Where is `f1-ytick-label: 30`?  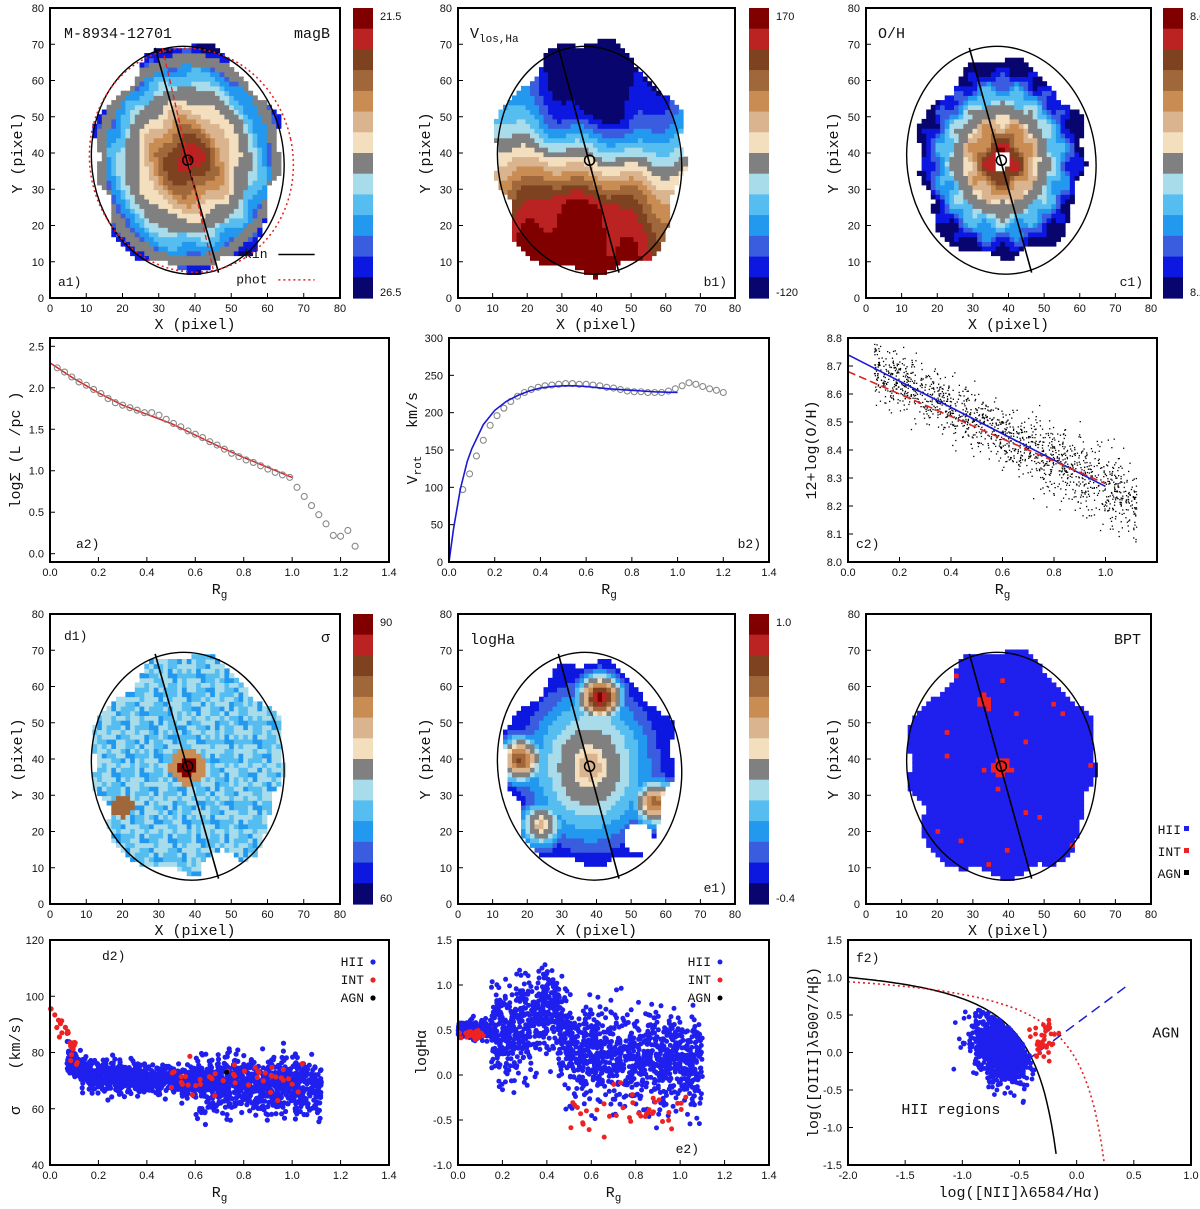
f1-ytick-label: 30 is located at coordinates (854, 796).